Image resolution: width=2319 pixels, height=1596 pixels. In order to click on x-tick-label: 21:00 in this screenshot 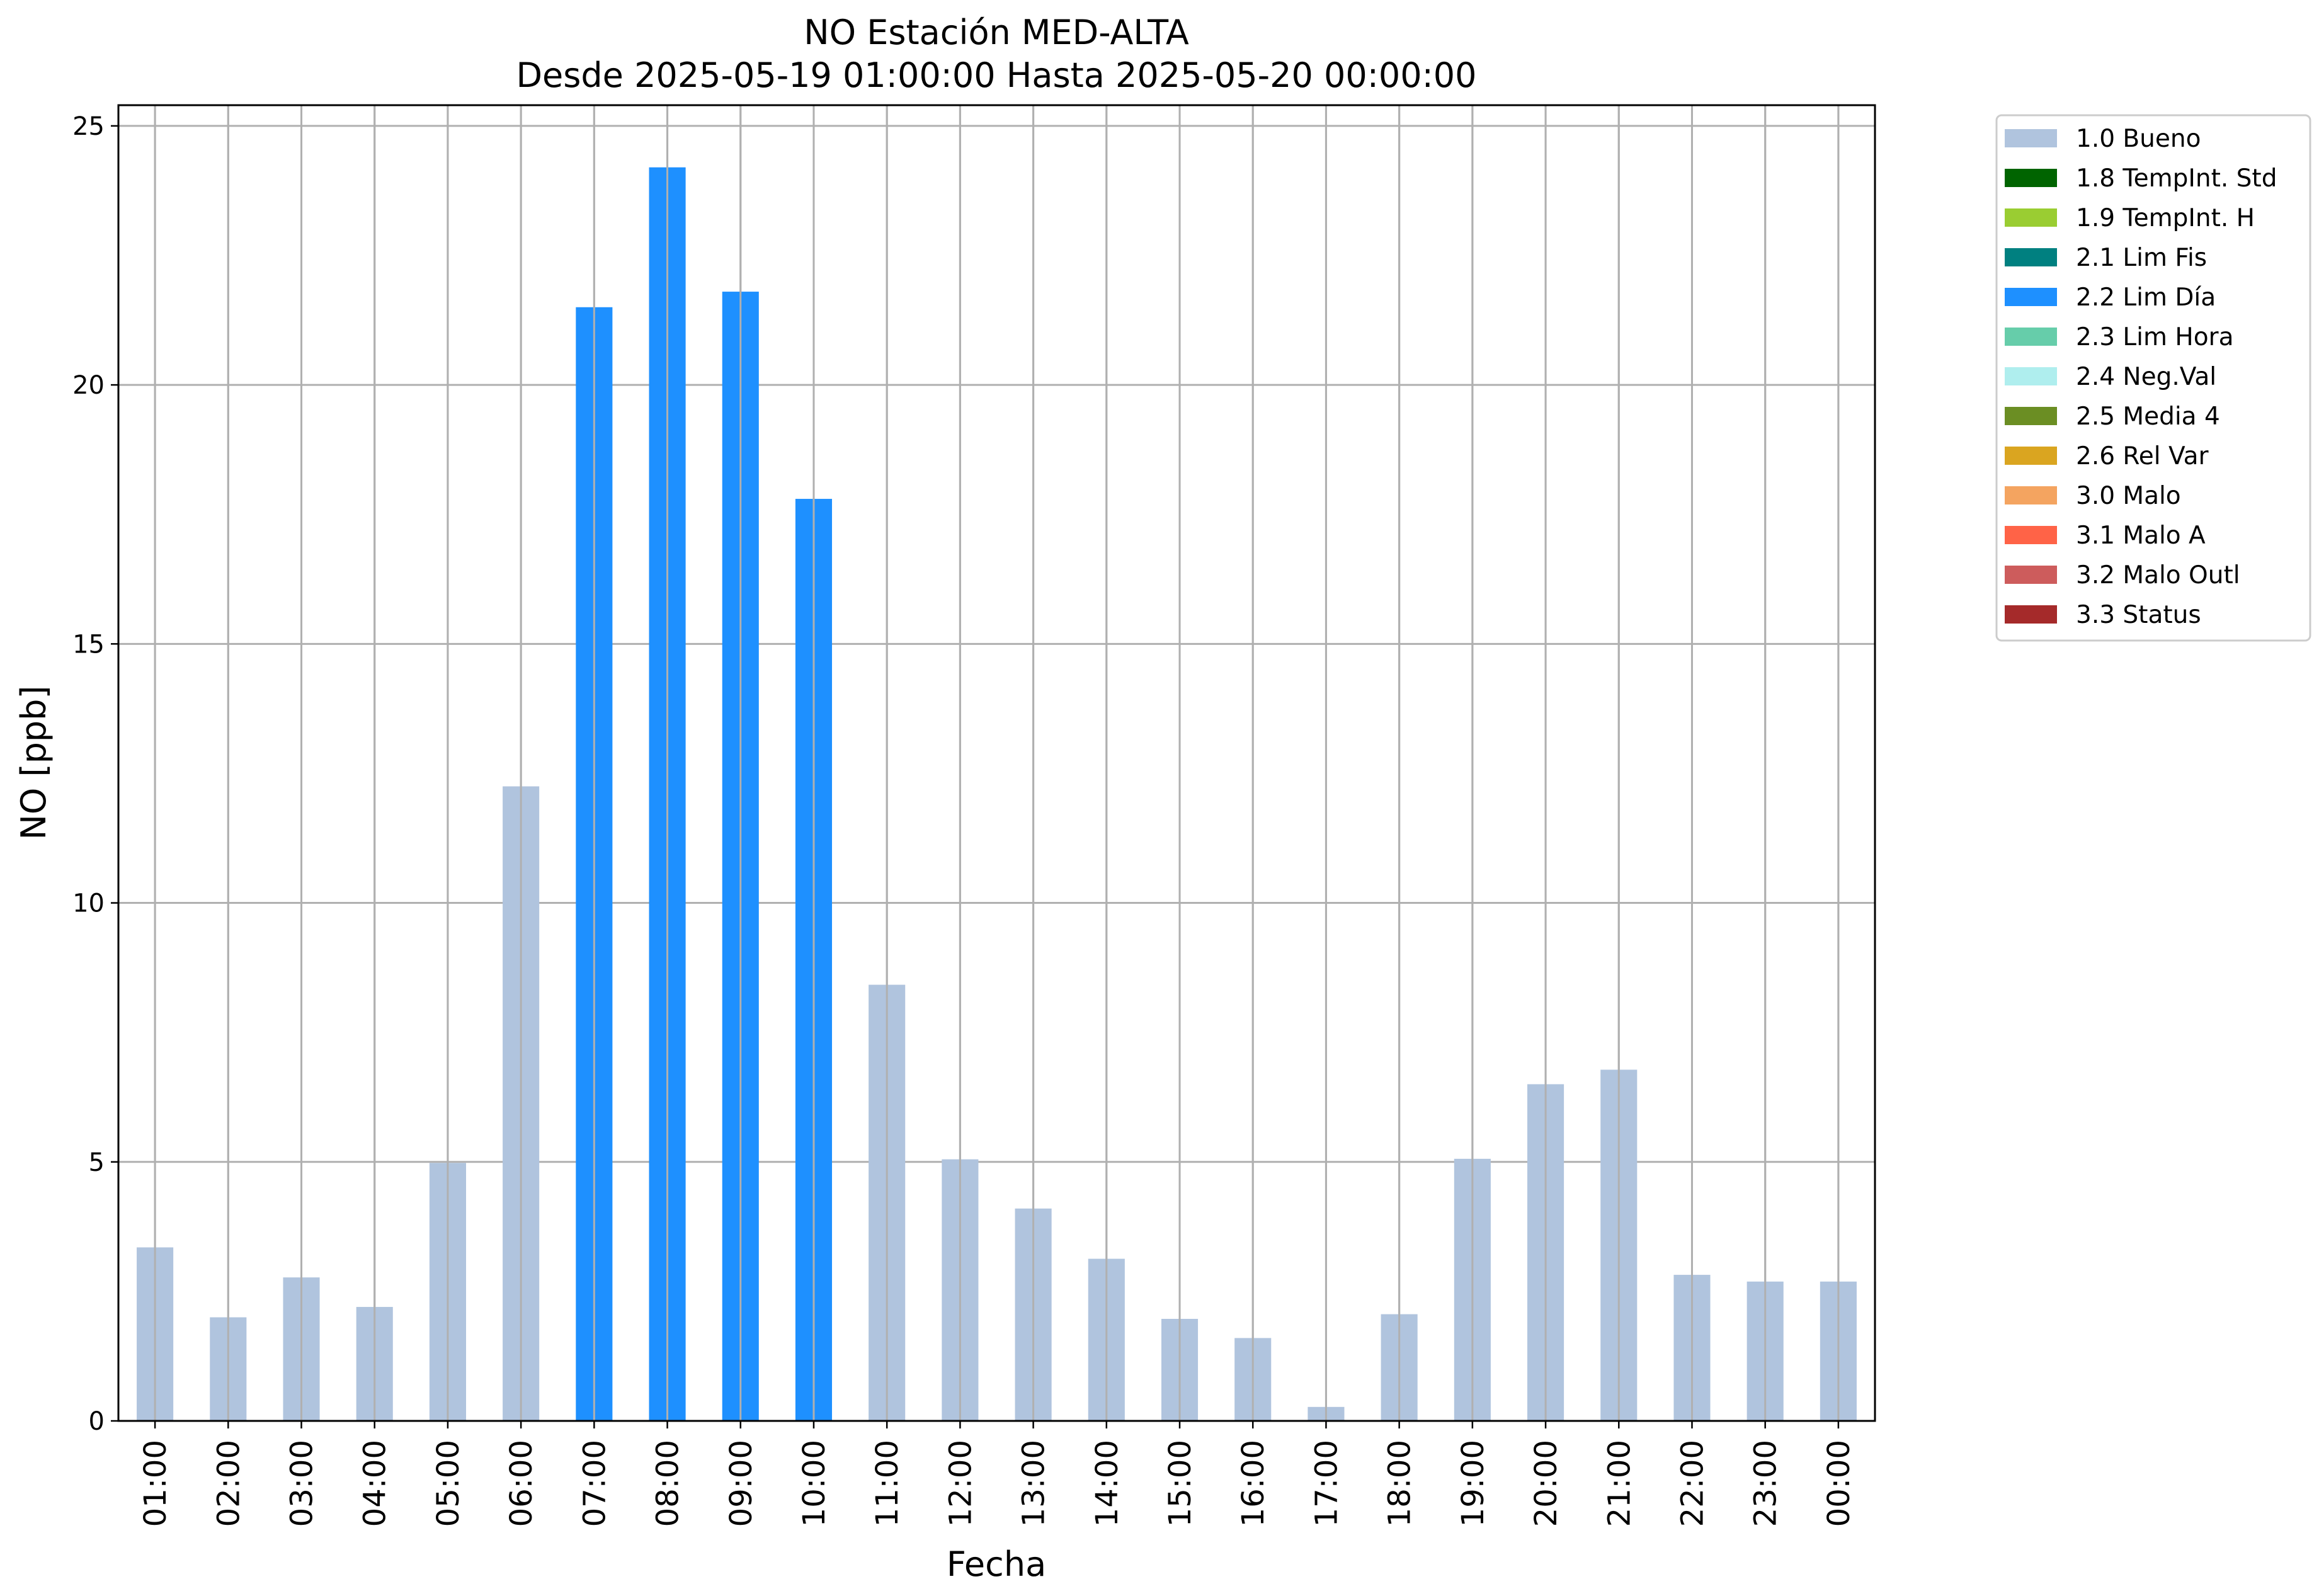, I will do `click(1619, 1483)`.